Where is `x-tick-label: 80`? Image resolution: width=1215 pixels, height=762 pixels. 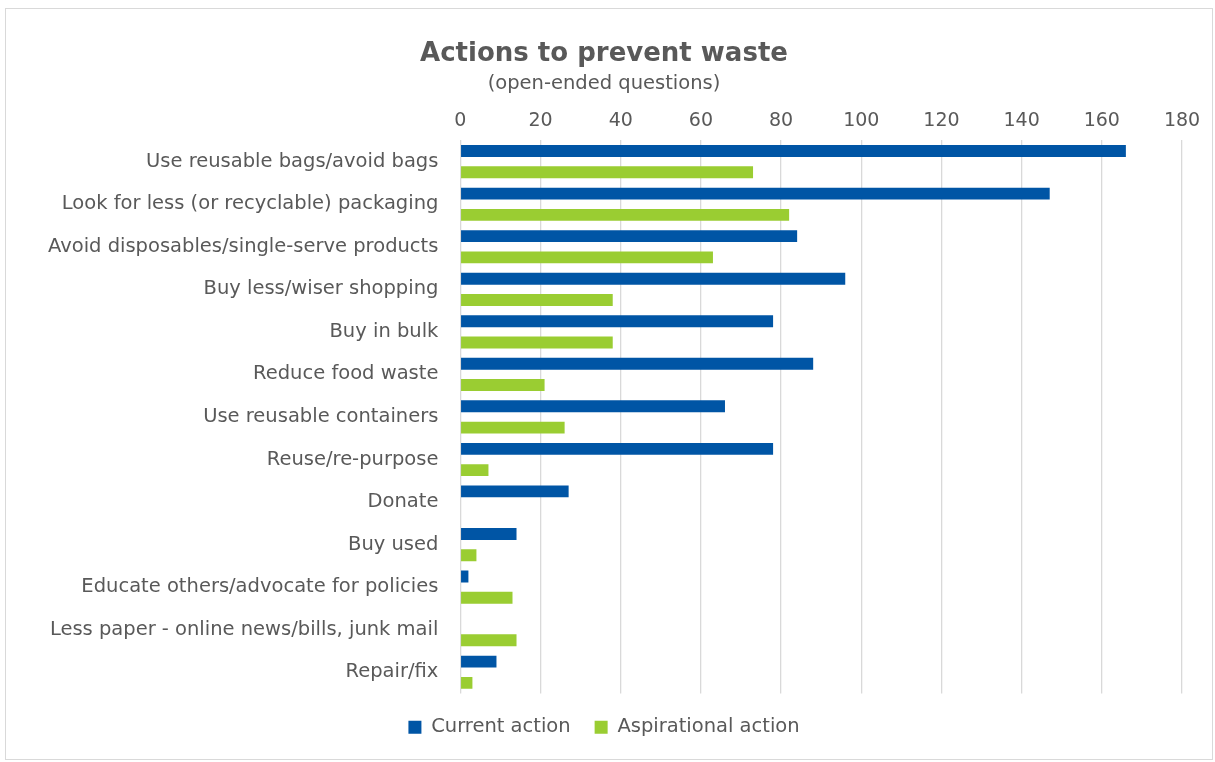 x-tick-label: 80 is located at coordinates (781, 118).